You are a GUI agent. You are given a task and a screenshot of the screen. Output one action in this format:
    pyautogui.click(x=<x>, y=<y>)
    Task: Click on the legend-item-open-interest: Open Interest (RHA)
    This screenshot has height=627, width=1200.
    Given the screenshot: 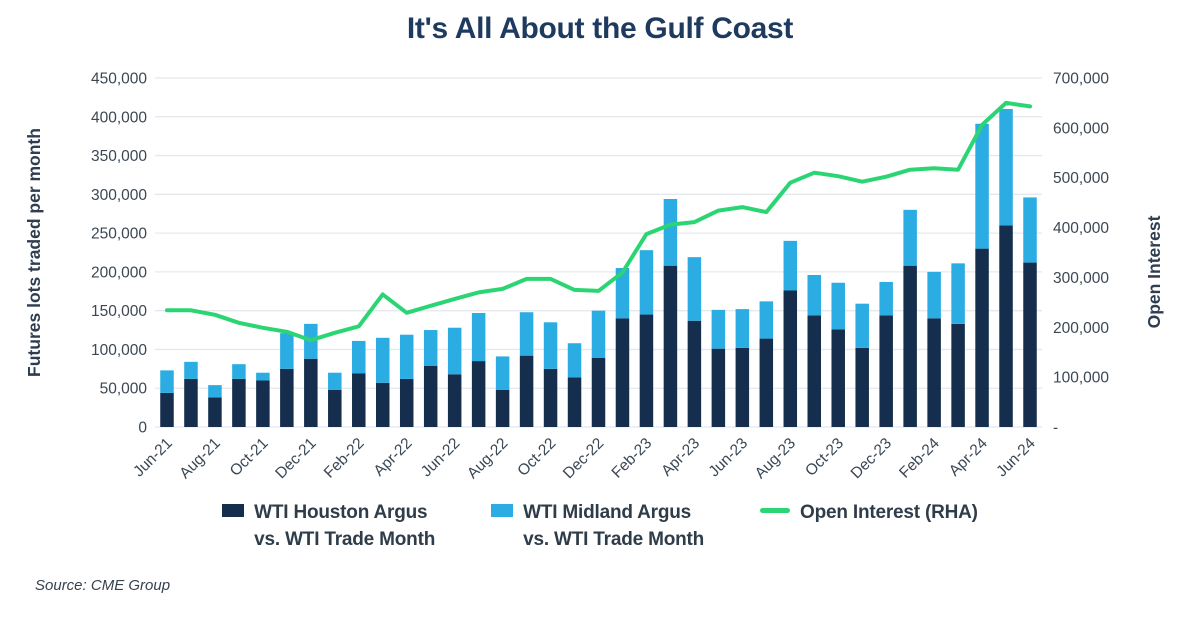 What is the action you would take?
    pyautogui.click(x=869, y=527)
    